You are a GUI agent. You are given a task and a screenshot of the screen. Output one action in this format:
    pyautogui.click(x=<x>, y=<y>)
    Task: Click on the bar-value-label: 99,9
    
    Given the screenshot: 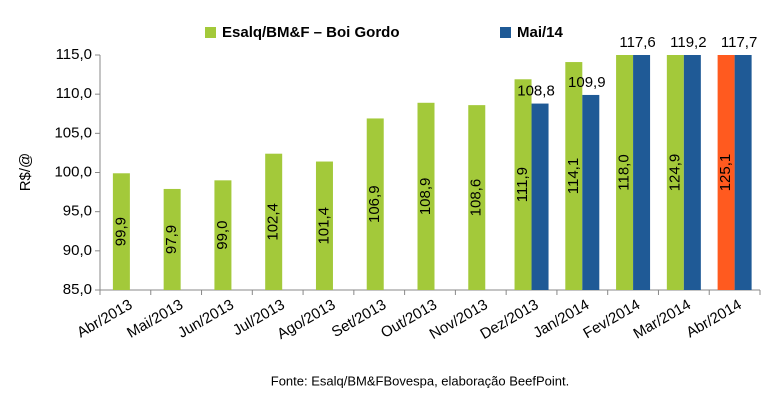 What is the action you would take?
    pyautogui.click(x=120, y=231)
    